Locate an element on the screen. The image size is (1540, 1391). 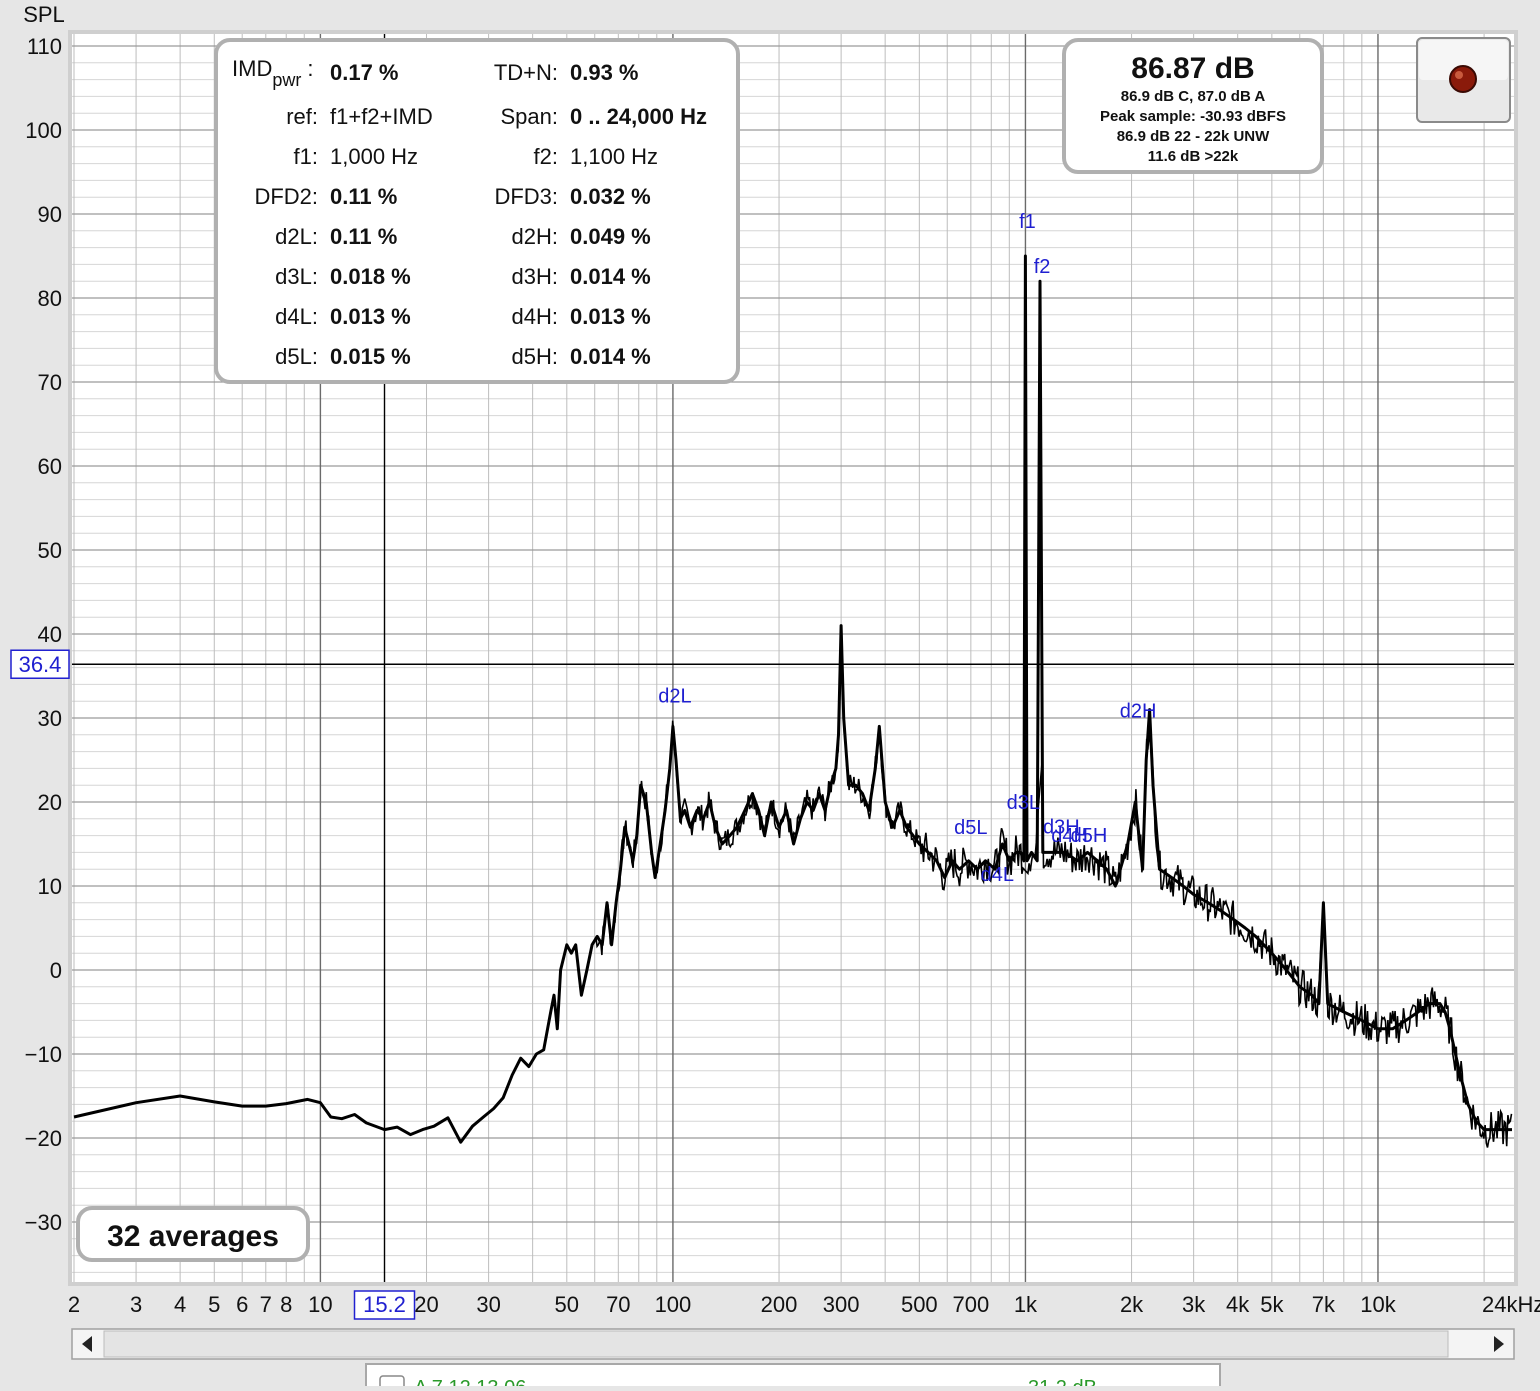
marker-d3L: d3L is located at coordinates (1023, 803).